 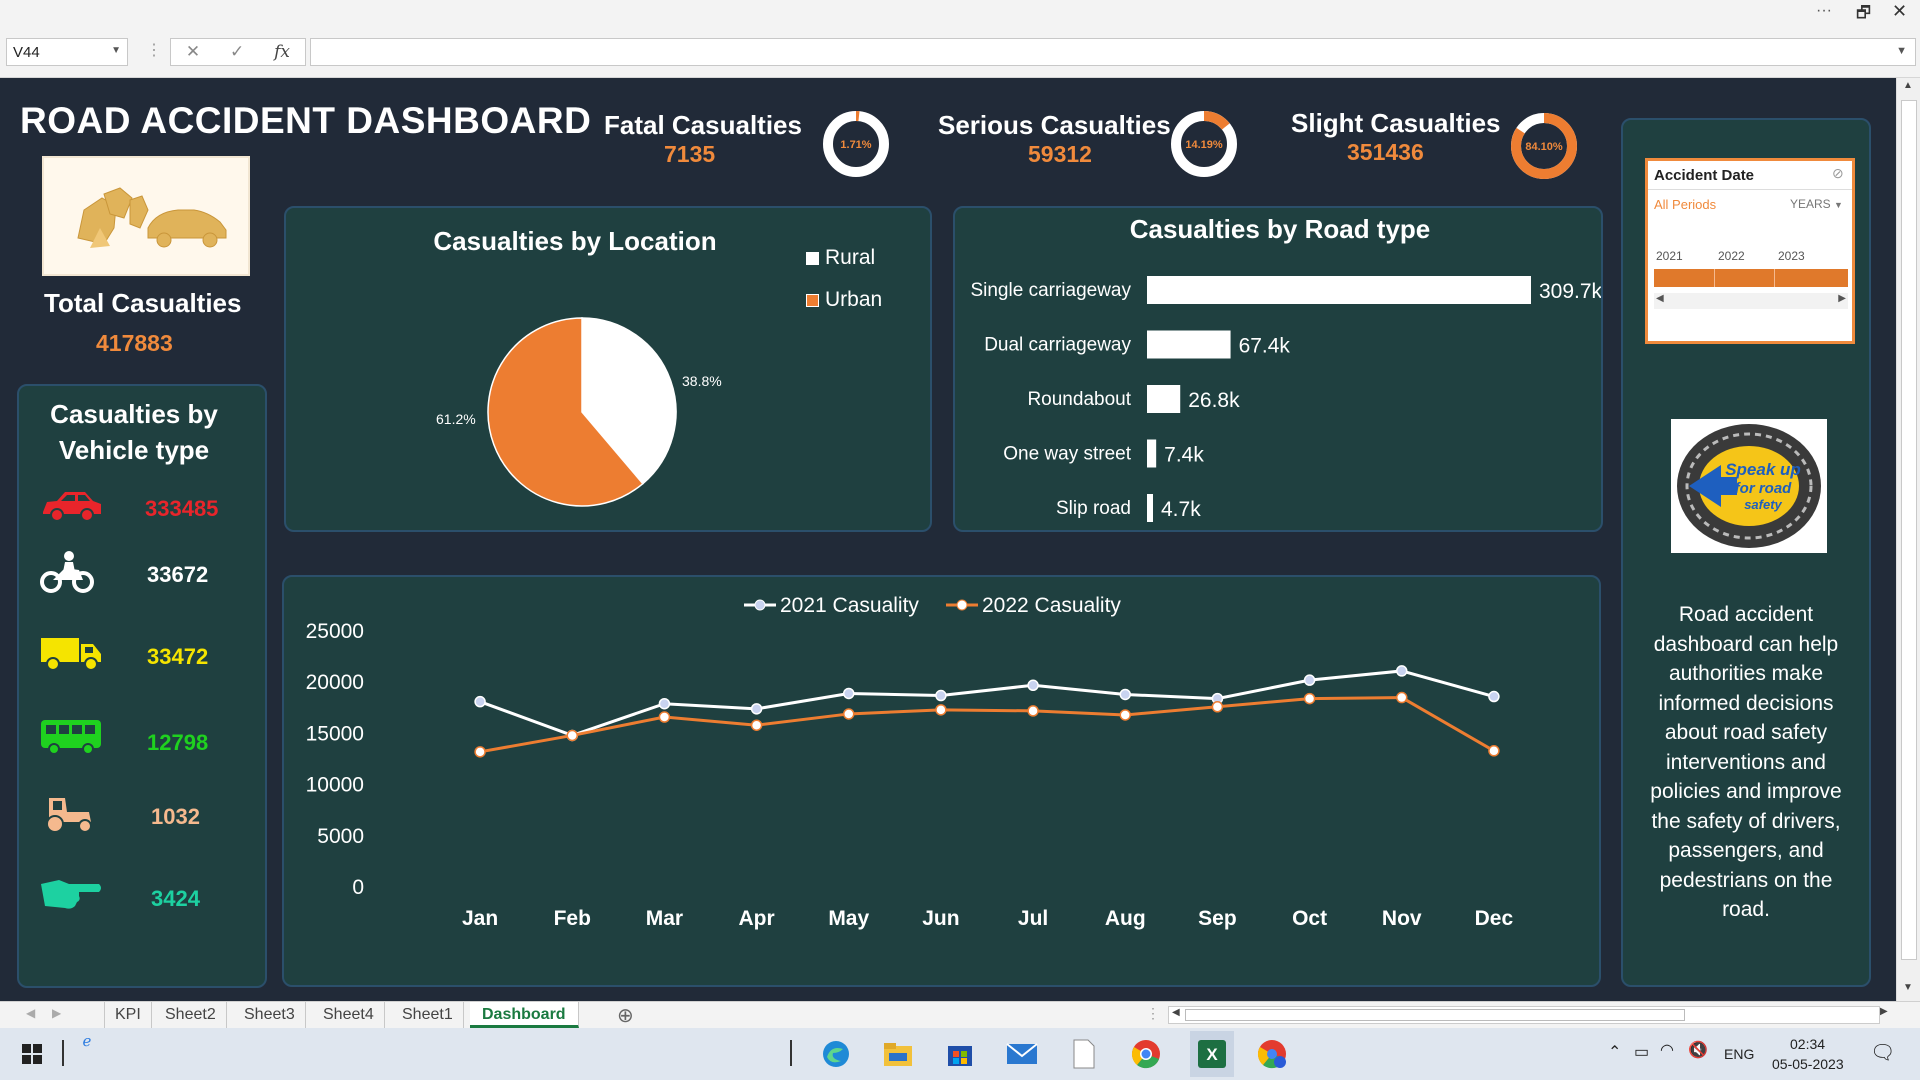 What do you see at coordinates (1908, 987) in the screenshot?
I see `scroll-down-icon: ▼` at bounding box center [1908, 987].